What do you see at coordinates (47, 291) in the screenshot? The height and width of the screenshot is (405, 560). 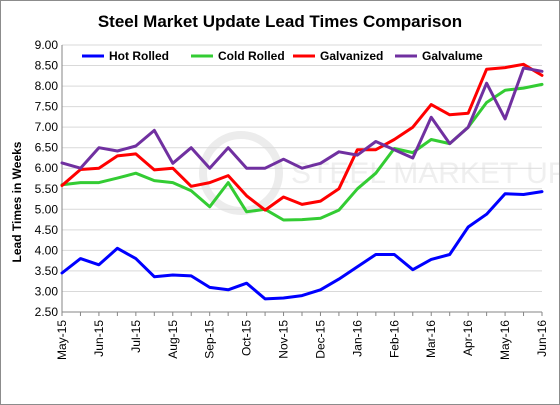 I see `y-tick-label: 3.00` at bounding box center [47, 291].